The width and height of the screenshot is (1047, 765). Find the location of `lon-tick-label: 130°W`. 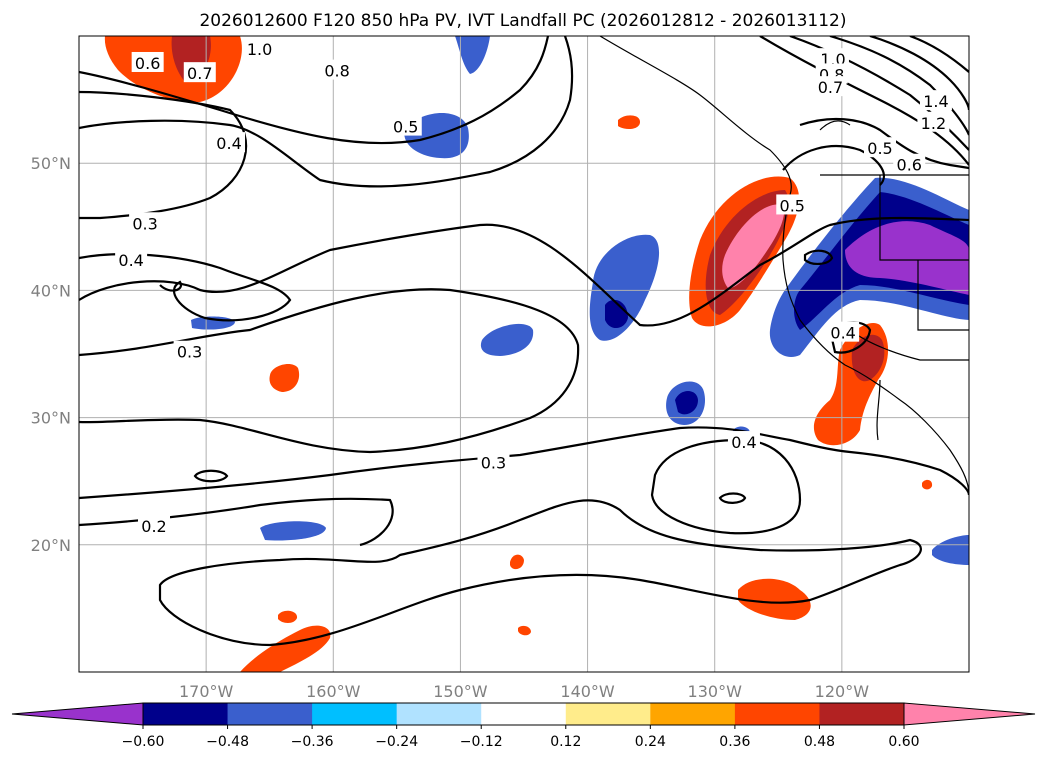

lon-tick-label: 130°W is located at coordinates (715, 691).